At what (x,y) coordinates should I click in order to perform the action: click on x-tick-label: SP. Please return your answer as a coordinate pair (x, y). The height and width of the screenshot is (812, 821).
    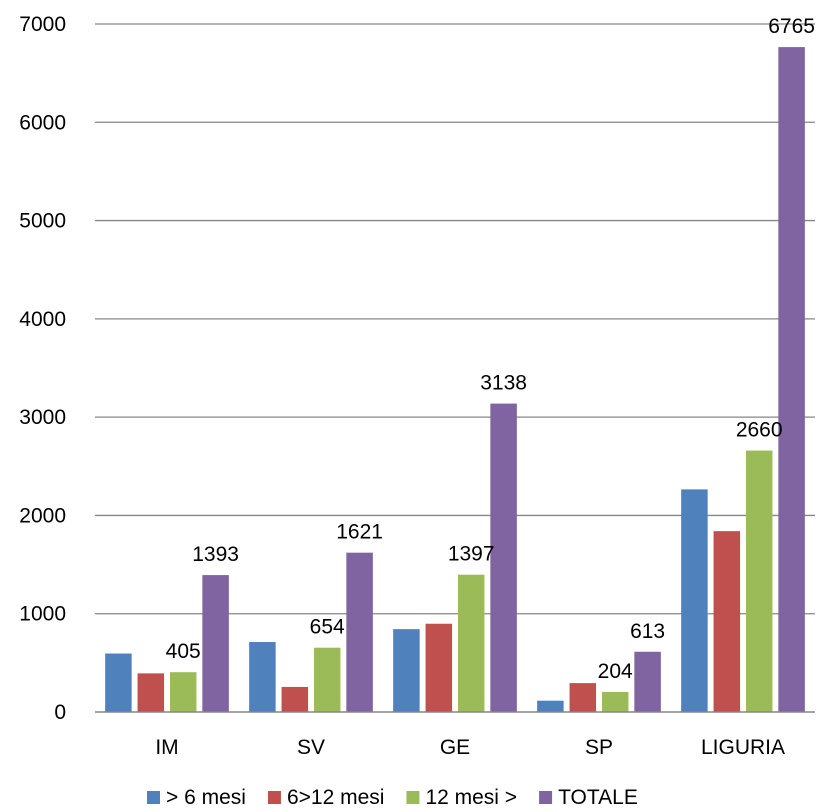
    Looking at the image, I should click on (599, 747).